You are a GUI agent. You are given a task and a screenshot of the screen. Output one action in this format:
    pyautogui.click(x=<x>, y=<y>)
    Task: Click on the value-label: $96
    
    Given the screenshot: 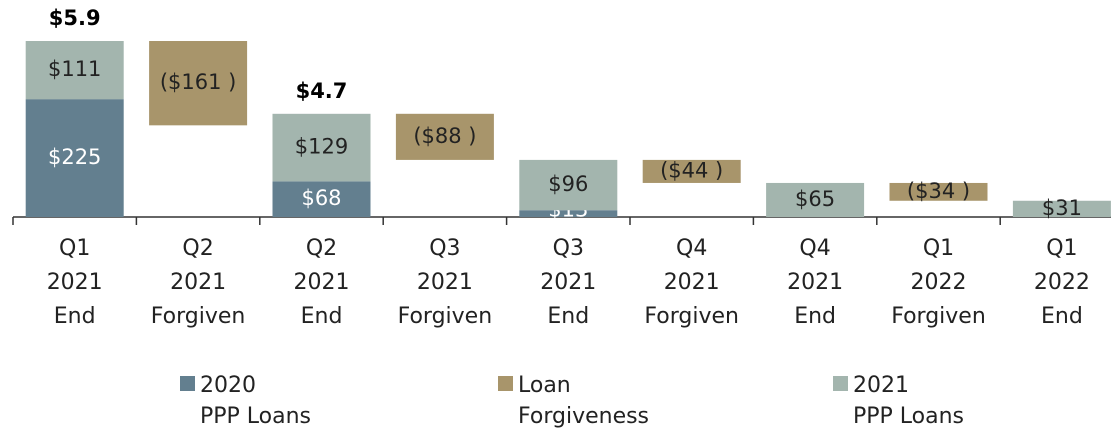 What is the action you would take?
    pyautogui.click(x=568, y=184)
    